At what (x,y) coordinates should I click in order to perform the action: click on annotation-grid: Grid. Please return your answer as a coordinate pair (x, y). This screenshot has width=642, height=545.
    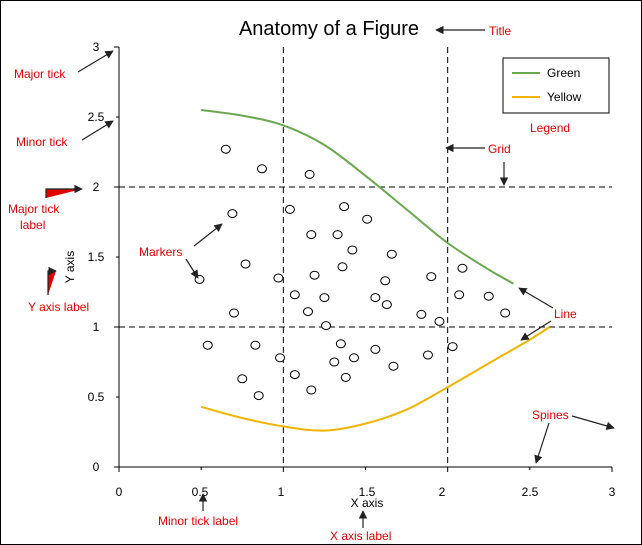
    Looking at the image, I should click on (499, 149).